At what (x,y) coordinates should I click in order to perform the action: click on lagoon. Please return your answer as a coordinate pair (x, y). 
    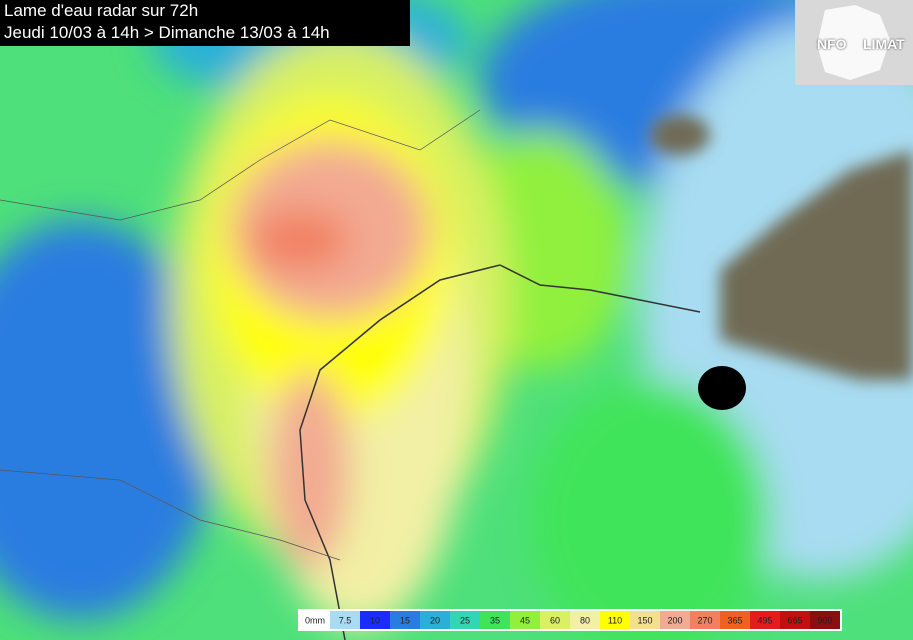
    Looking at the image, I should click on (722, 388).